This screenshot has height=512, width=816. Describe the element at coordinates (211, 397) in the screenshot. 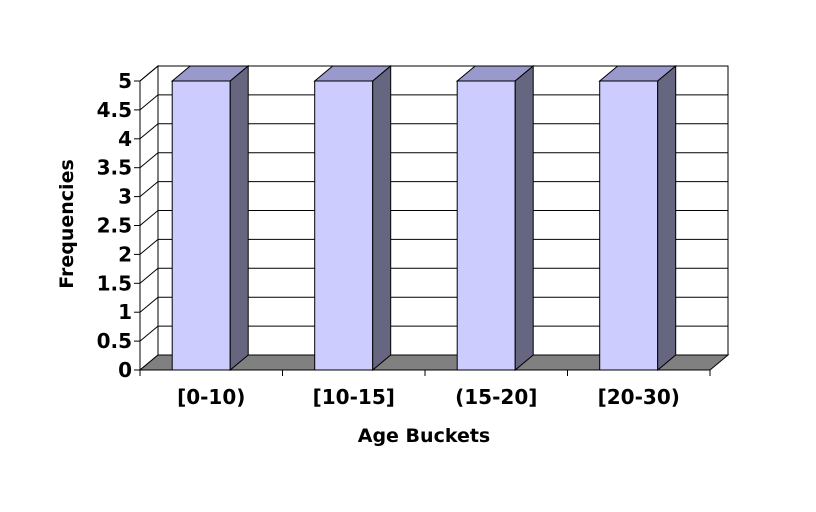

I see `x-tick-label: [0-10)` at that location.